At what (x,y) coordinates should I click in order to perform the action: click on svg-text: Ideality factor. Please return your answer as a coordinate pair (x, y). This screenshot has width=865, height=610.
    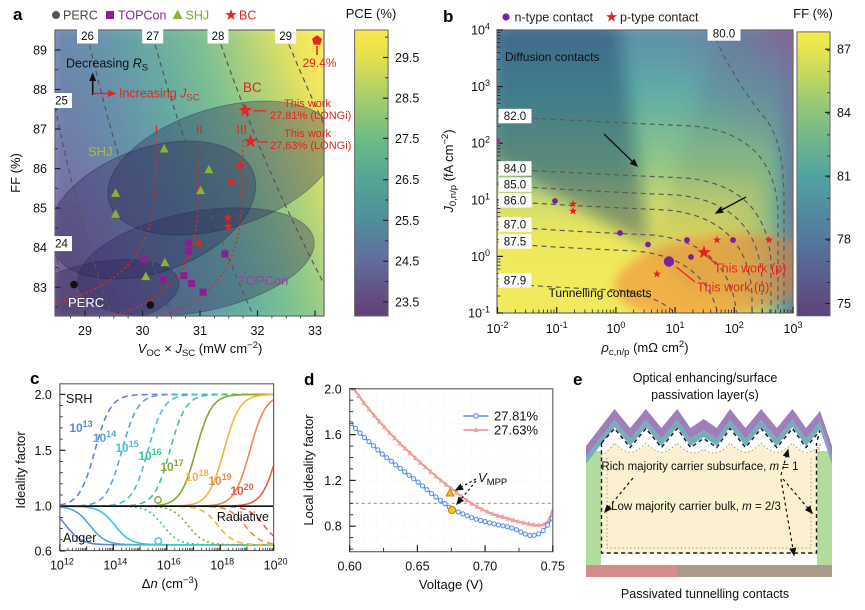
    Looking at the image, I should click on (20, 470).